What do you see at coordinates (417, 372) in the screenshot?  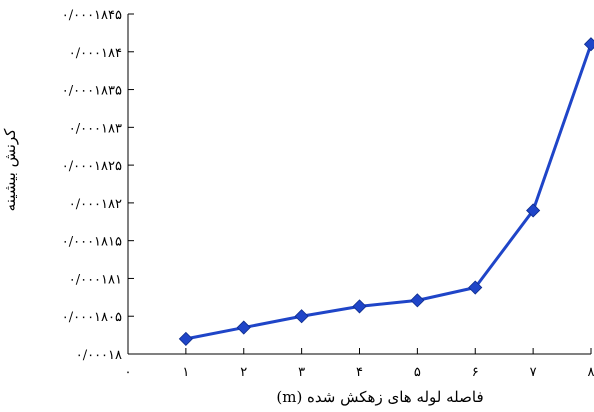 I see `x-tick-label: ۵` at bounding box center [417, 372].